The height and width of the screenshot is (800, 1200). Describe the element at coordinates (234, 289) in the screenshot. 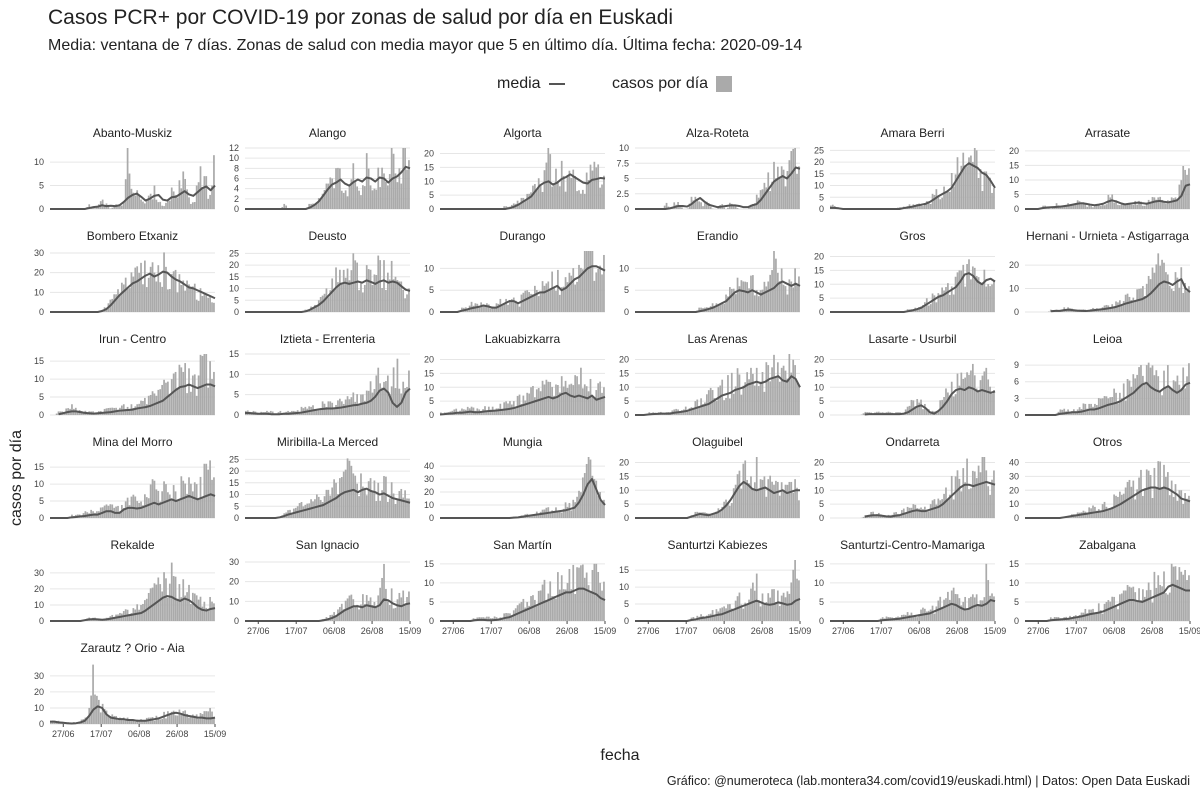

I see `y-tick-label: 10` at that location.